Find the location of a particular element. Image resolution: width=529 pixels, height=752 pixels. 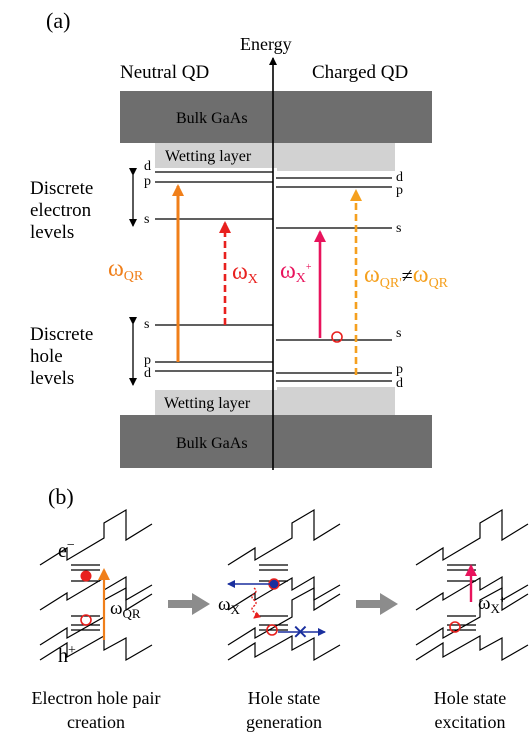

wetting-layer-top-left is located at coordinates (216, 155).